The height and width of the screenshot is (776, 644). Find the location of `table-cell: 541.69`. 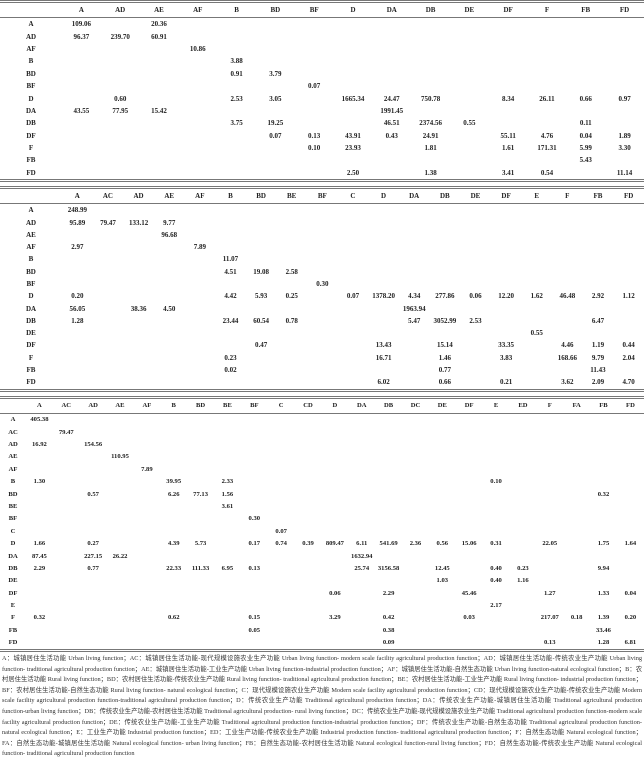

table-cell: 541.69 is located at coordinates (388, 544).